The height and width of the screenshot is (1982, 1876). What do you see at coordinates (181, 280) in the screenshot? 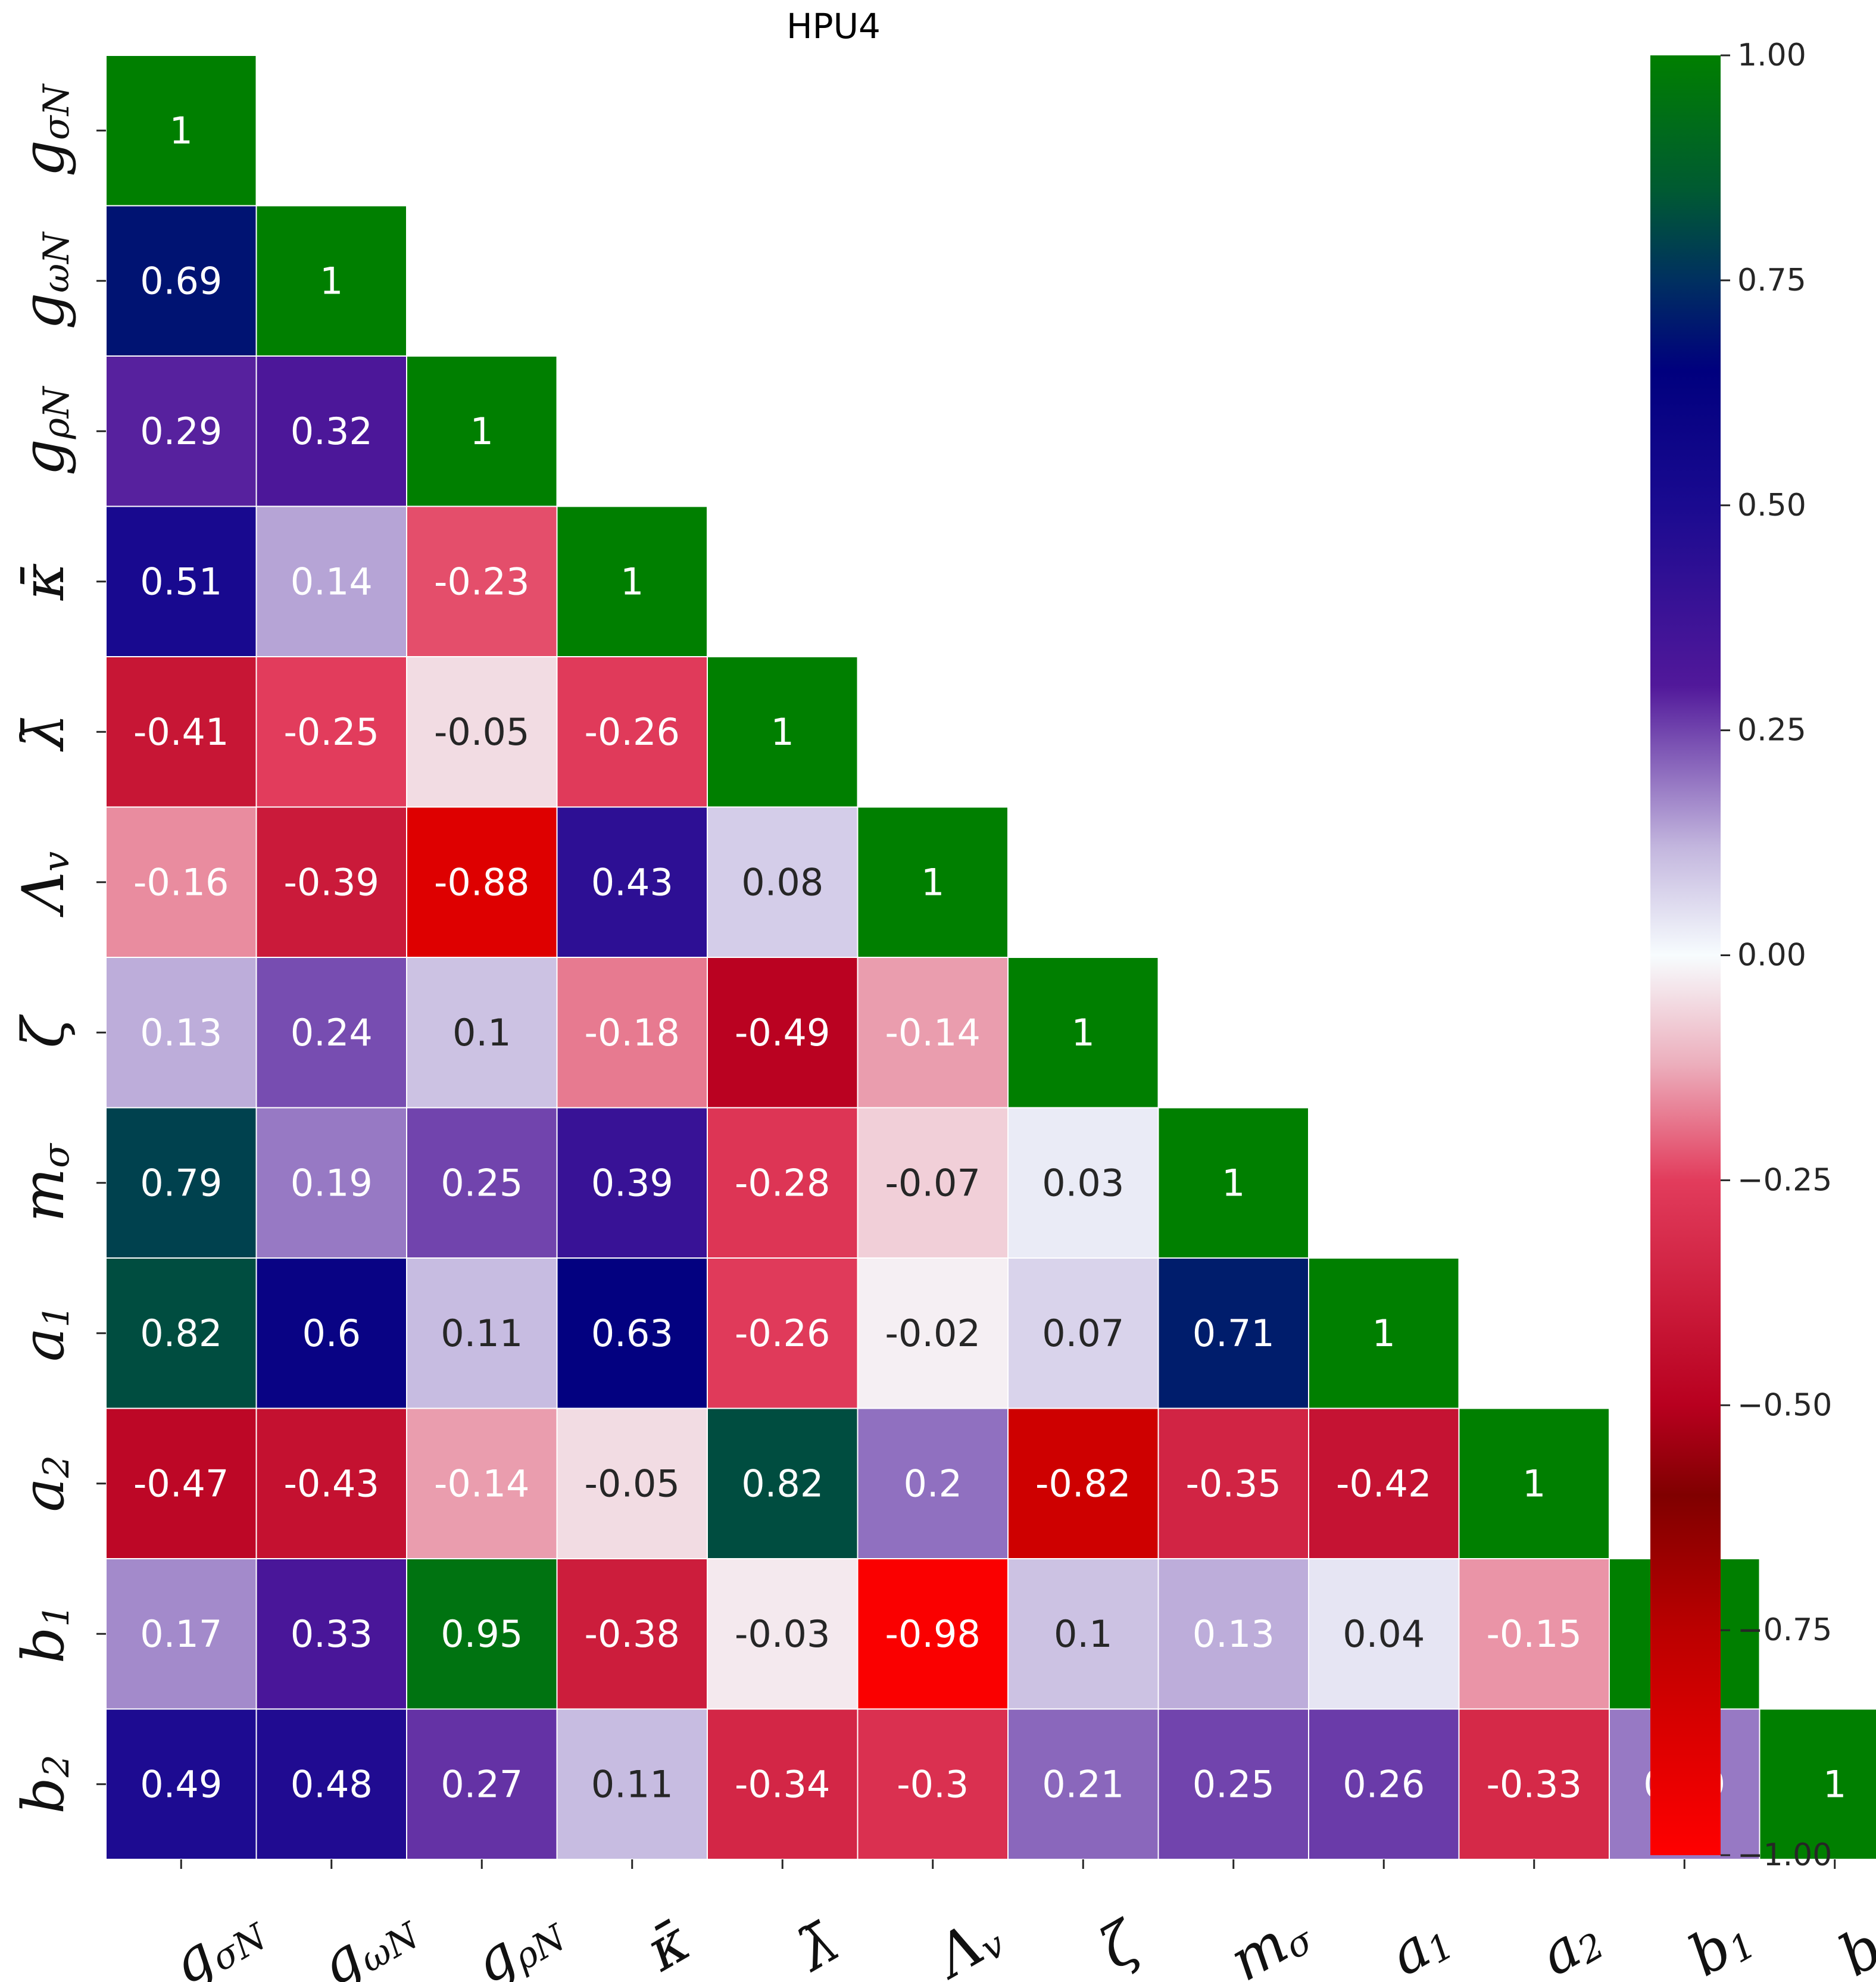
I see `cell-label: 0.69` at bounding box center [181, 280].